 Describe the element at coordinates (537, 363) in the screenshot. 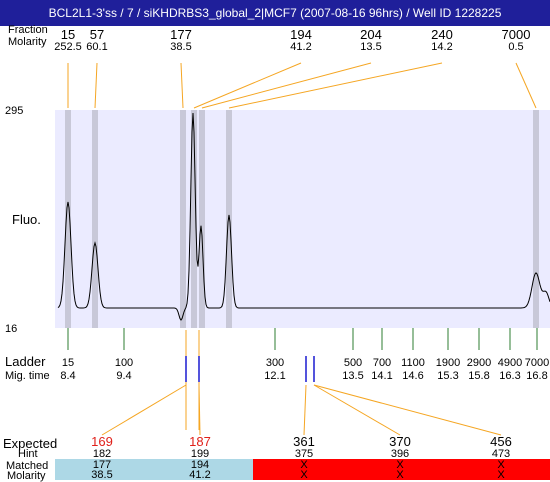

I see `ladder-size: 7000` at that location.